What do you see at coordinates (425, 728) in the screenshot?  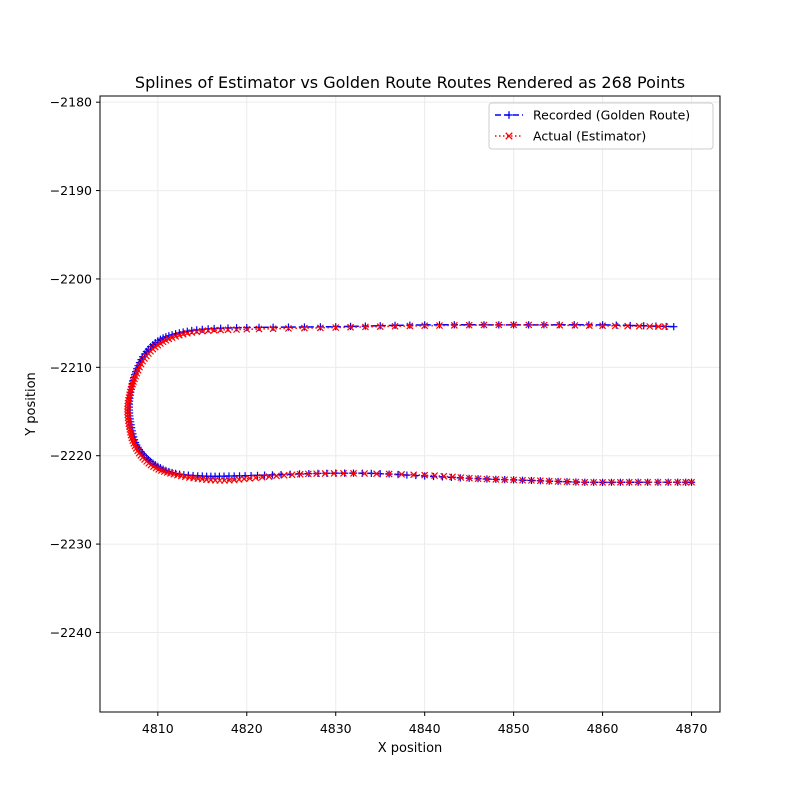 I see `x-tick-label: 4840` at bounding box center [425, 728].